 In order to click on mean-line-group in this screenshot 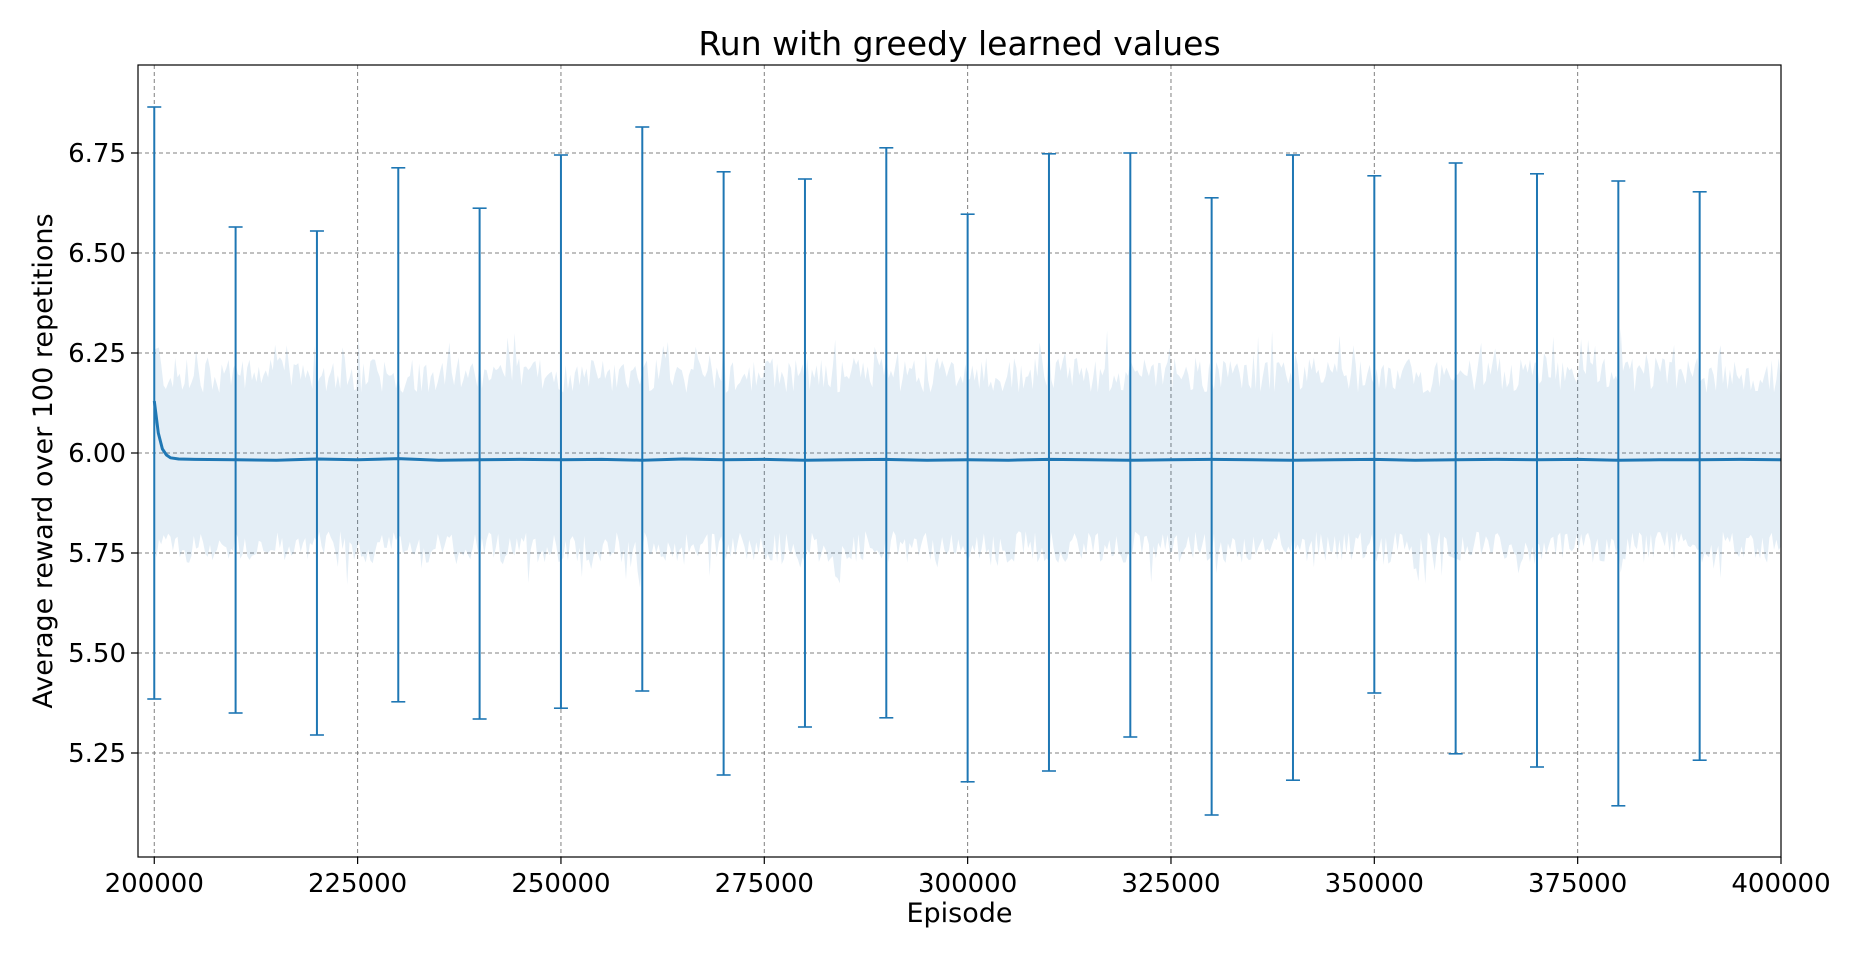, I will do `click(967, 431)`.